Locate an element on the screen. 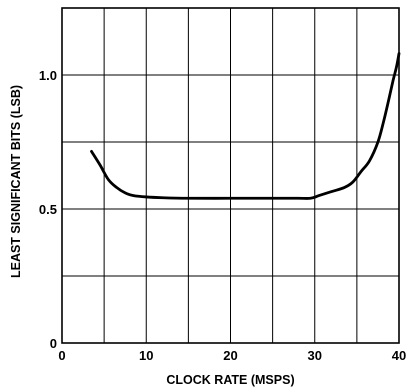 Image resolution: width=409 pixels, height=390 pixels. y-tick-label: 0.5 is located at coordinates (48, 209).